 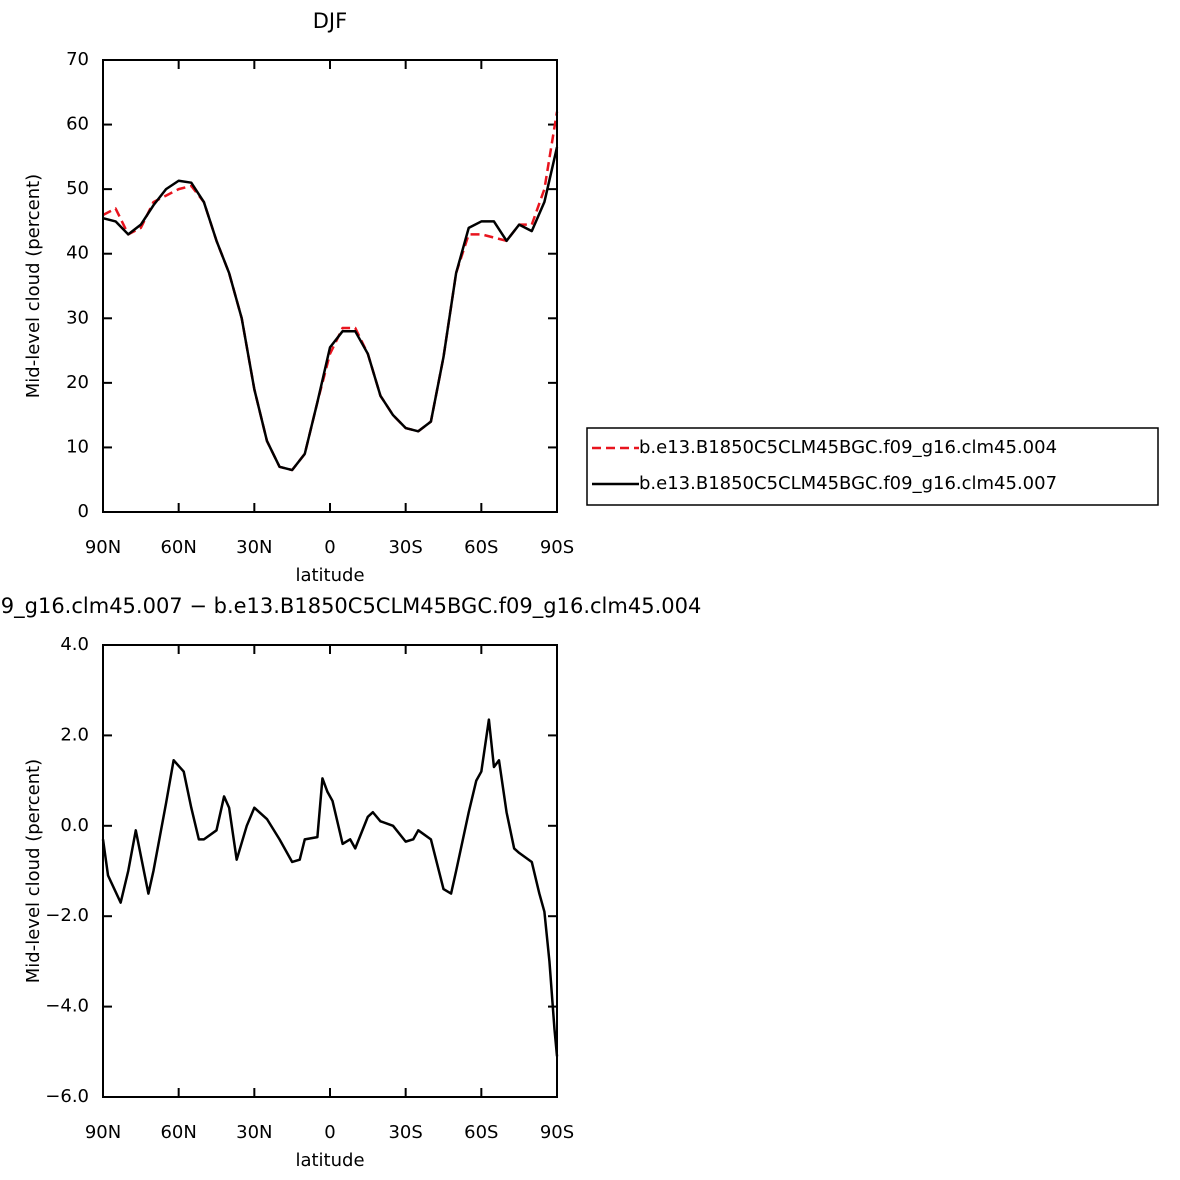 What do you see at coordinates (77, 446) in the screenshot?
I see `y-tick-label: 10` at bounding box center [77, 446].